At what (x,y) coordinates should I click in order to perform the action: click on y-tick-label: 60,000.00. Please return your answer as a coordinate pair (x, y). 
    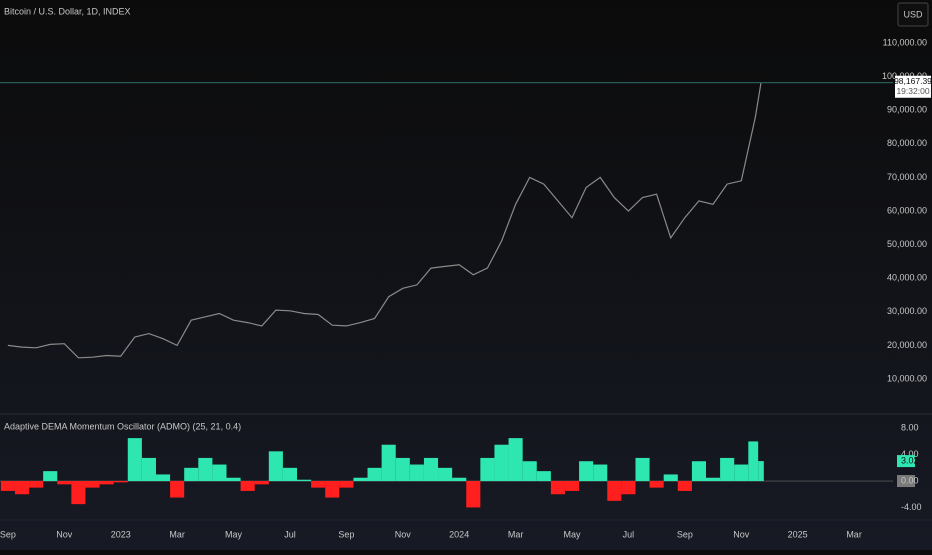
    Looking at the image, I should click on (907, 210).